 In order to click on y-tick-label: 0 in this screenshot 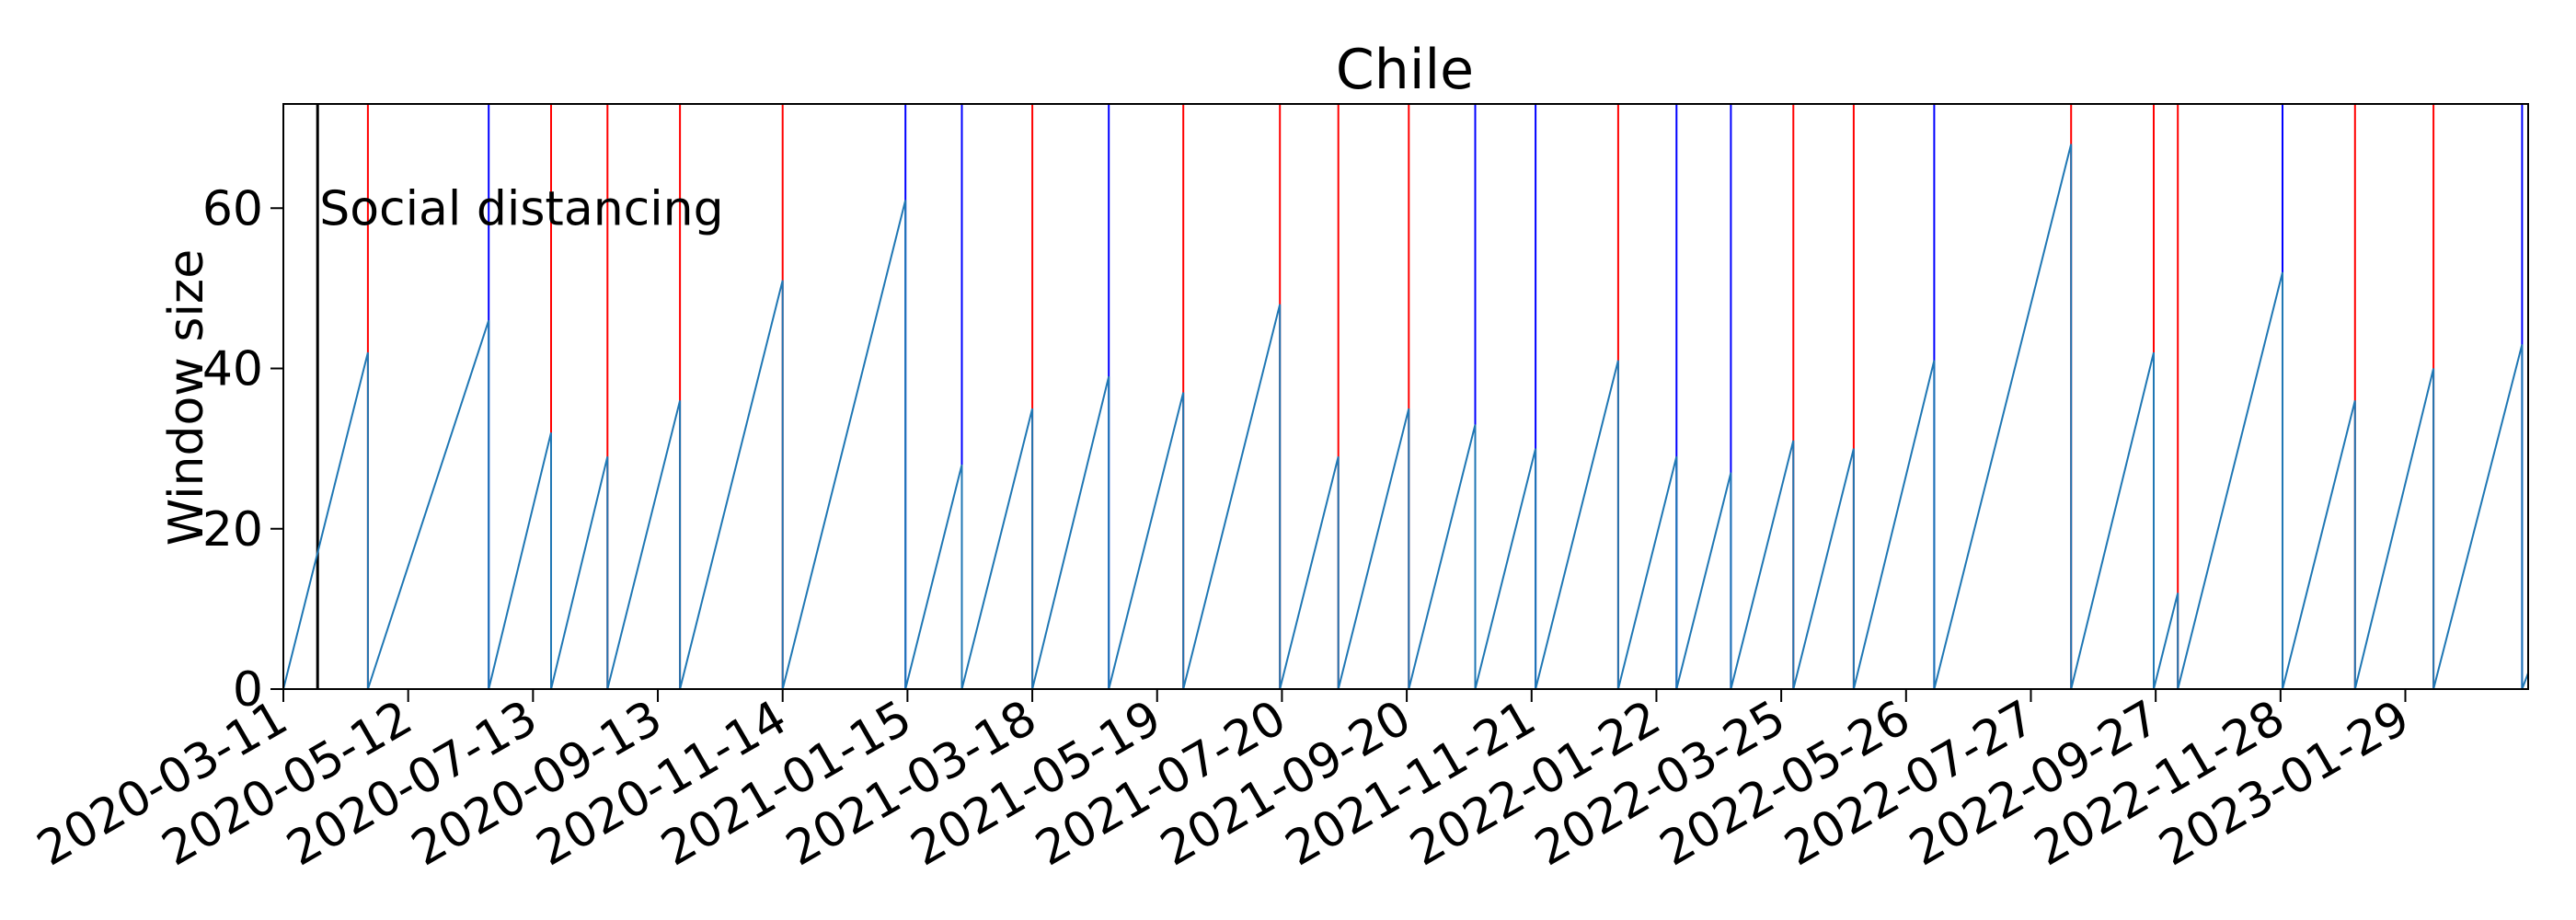, I will do `click(248, 690)`.